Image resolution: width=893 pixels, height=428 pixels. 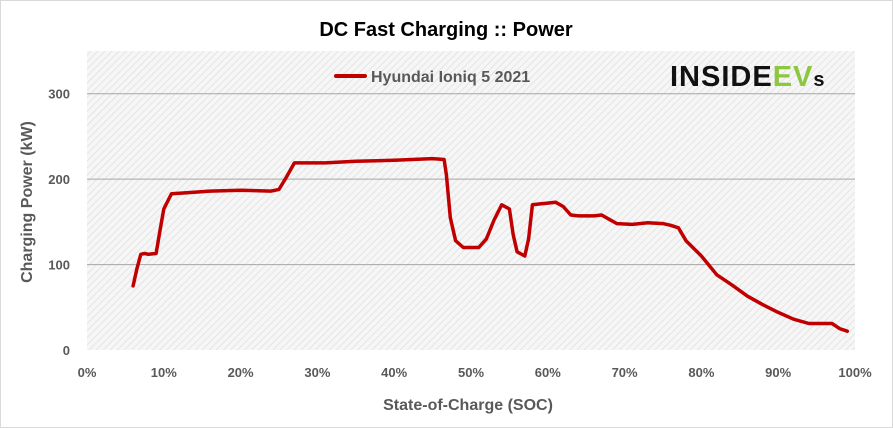 What do you see at coordinates (468, 405) in the screenshot?
I see `x-axis-label: State-of-Charge (SOC)` at bounding box center [468, 405].